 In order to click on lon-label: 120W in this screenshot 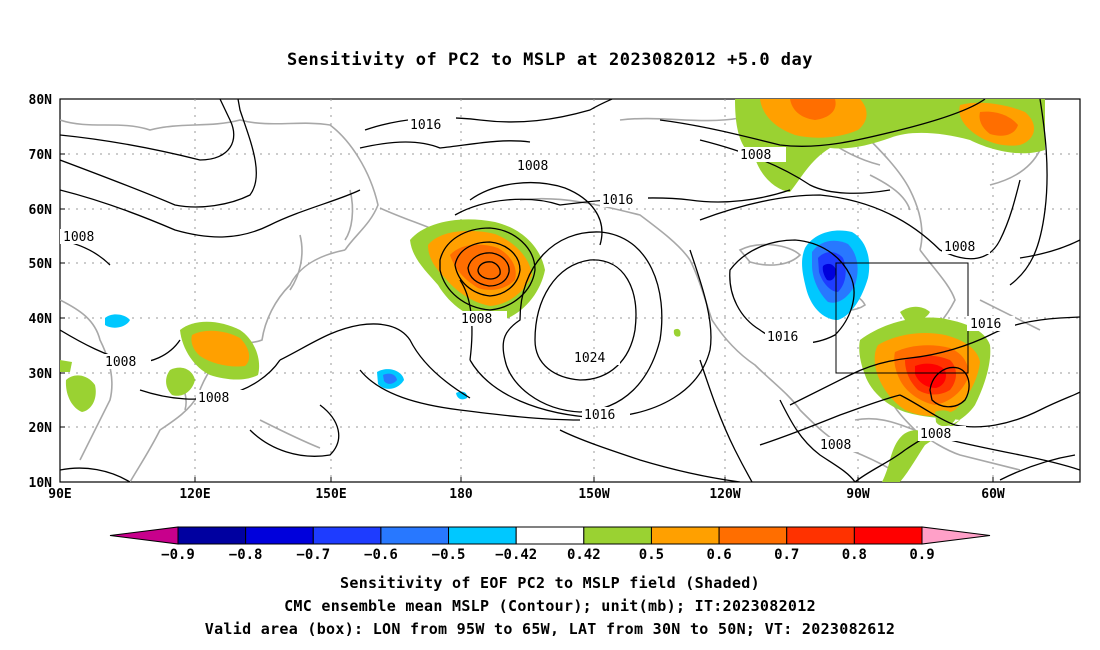, I will do `click(724, 494)`.